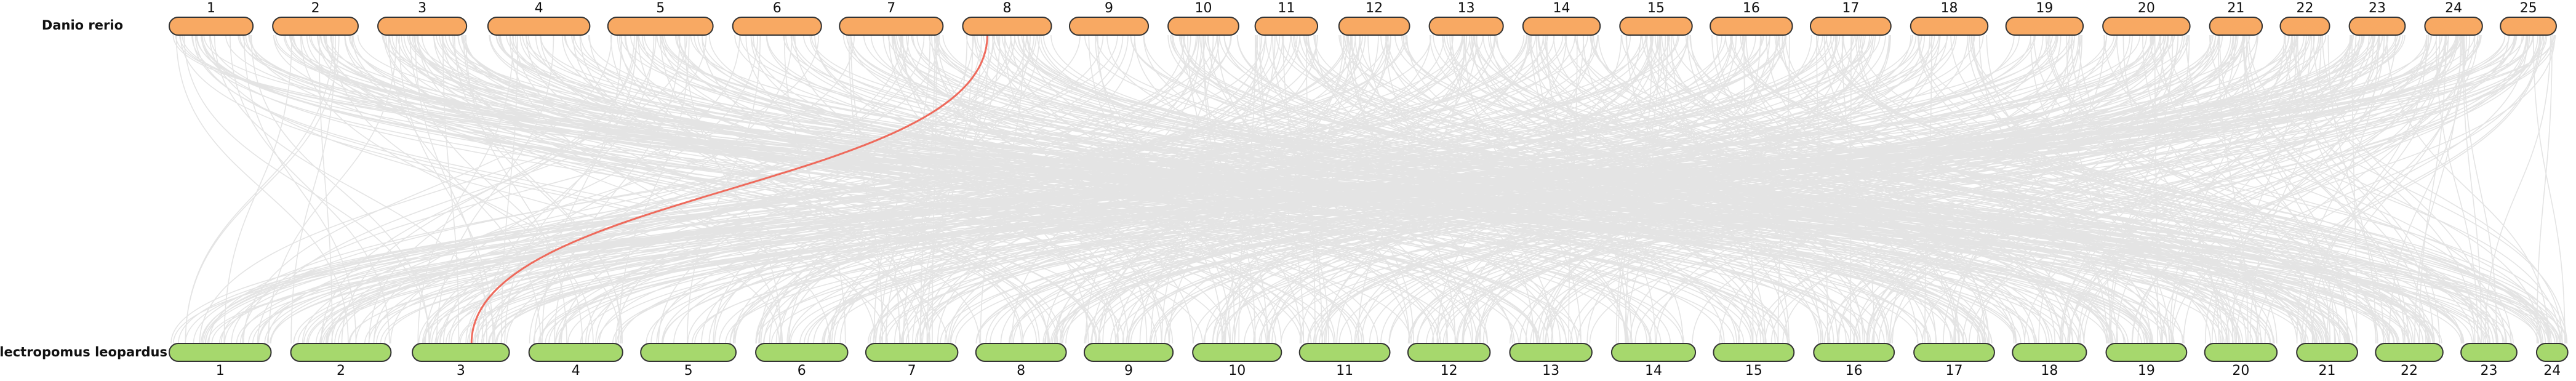 Image resolution: width=2576 pixels, height=381 pixels. Describe the element at coordinates (82, 25) in the screenshot. I see `top-species-label: Danio rerio` at that location.